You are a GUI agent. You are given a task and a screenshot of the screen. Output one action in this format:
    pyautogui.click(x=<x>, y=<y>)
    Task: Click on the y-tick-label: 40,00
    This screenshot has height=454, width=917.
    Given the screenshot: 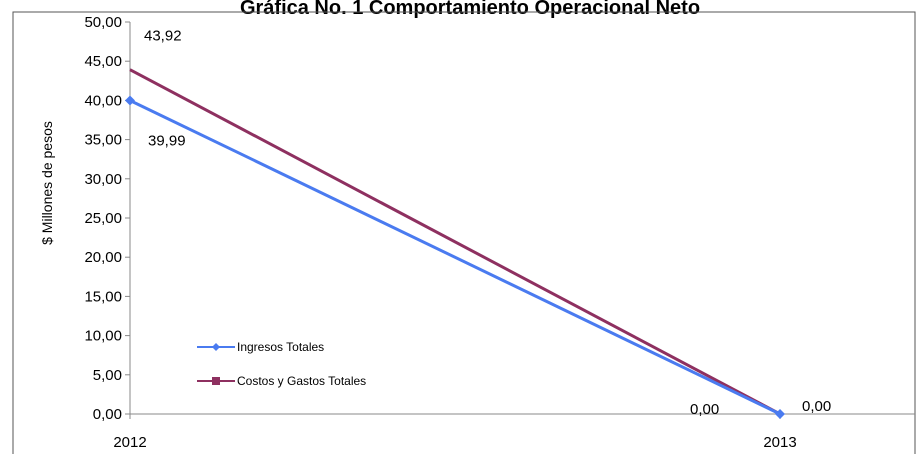 What is the action you would take?
    pyautogui.click(x=103, y=100)
    